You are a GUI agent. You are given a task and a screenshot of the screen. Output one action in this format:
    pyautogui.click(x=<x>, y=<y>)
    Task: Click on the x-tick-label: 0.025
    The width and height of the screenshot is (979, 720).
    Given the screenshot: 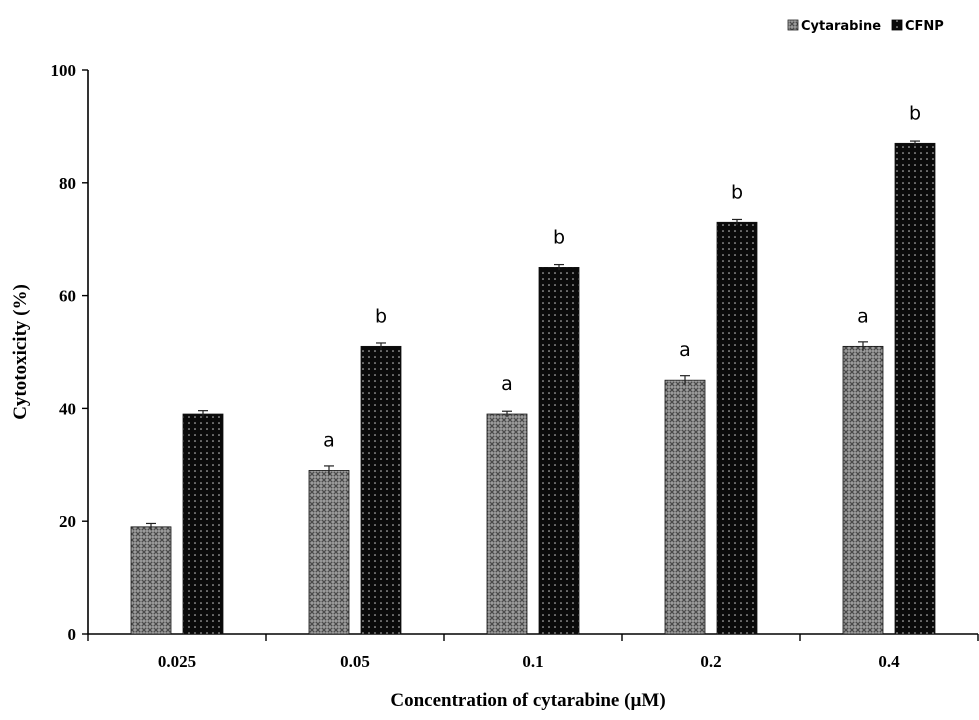 What is the action you would take?
    pyautogui.click(x=177, y=661)
    